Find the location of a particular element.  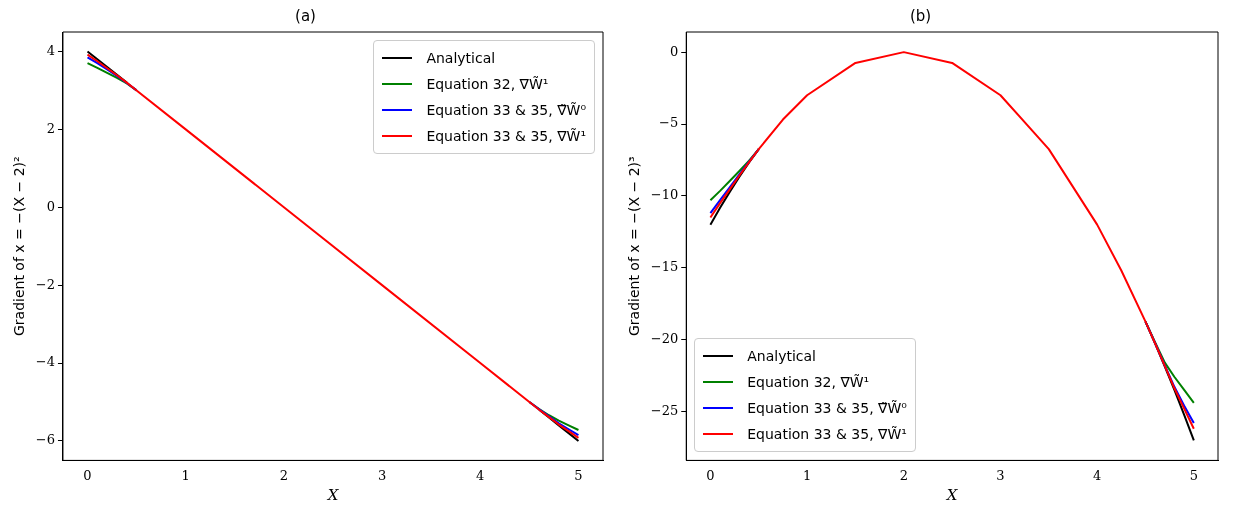

y-tick-label: −6 is located at coordinates (45, 440).